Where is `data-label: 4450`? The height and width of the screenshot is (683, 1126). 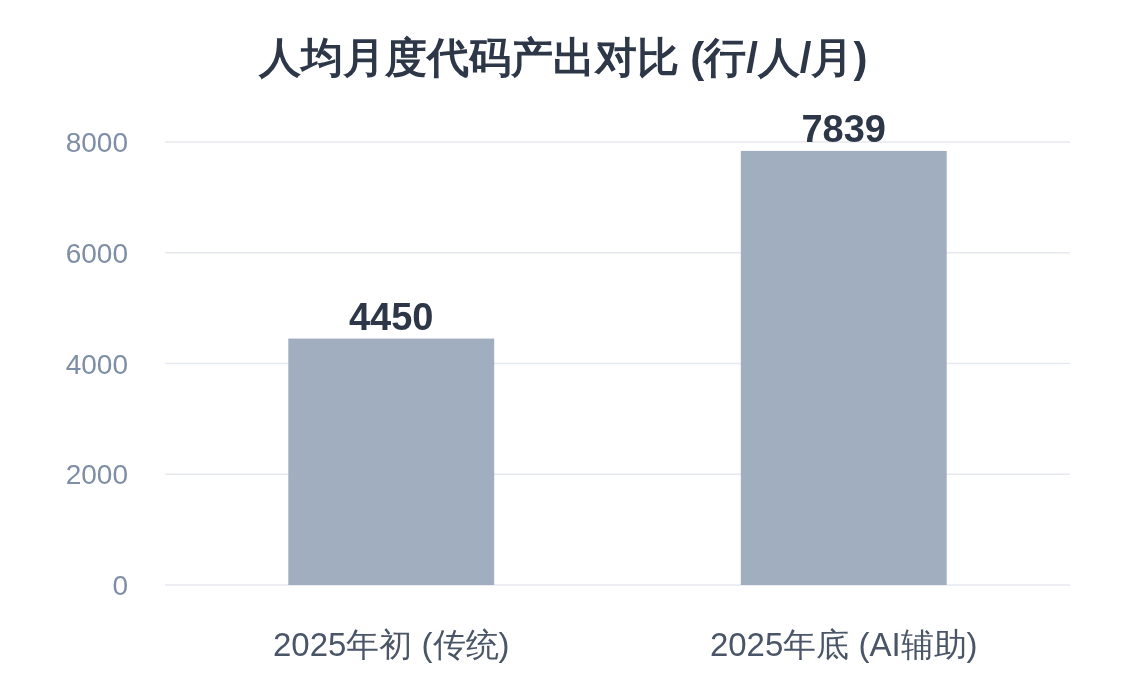 data-label: 4450 is located at coordinates (391, 316).